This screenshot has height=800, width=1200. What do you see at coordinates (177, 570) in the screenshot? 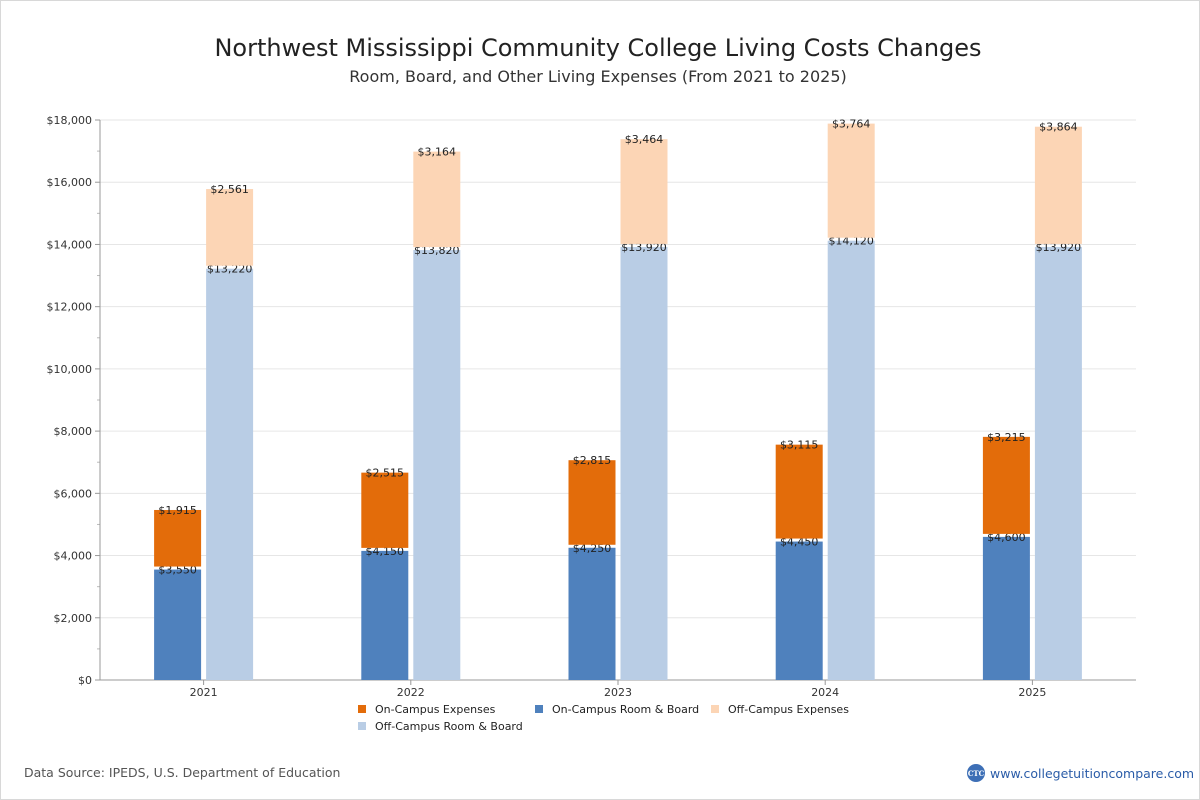
I see `data-label: $3,550` at bounding box center [177, 570].